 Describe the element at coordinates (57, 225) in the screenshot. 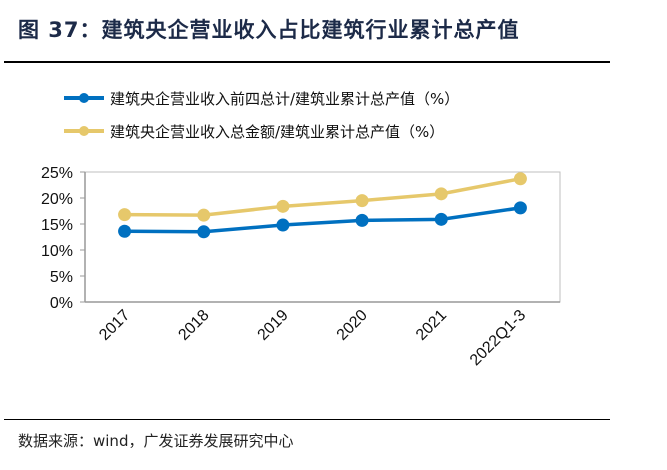

I see `y-tick-label: 15%` at that location.